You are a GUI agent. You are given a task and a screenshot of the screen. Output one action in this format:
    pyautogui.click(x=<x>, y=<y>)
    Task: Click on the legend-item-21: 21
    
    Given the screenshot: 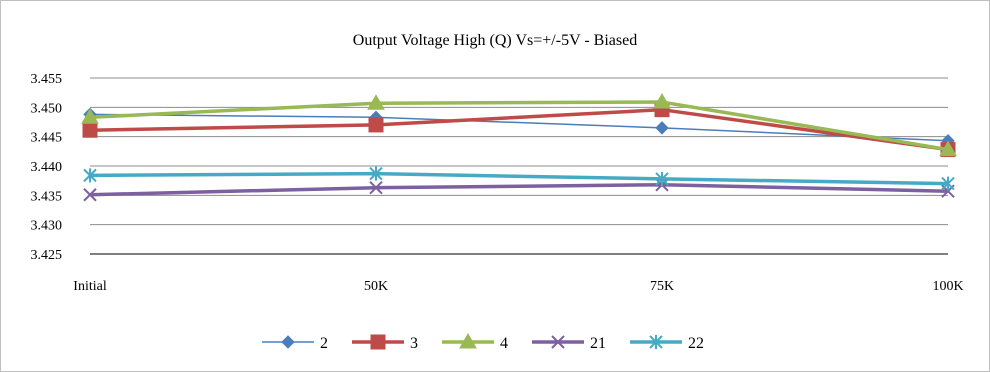 What is the action you would take?
    pyautogui.click(x=569, y=343)
    